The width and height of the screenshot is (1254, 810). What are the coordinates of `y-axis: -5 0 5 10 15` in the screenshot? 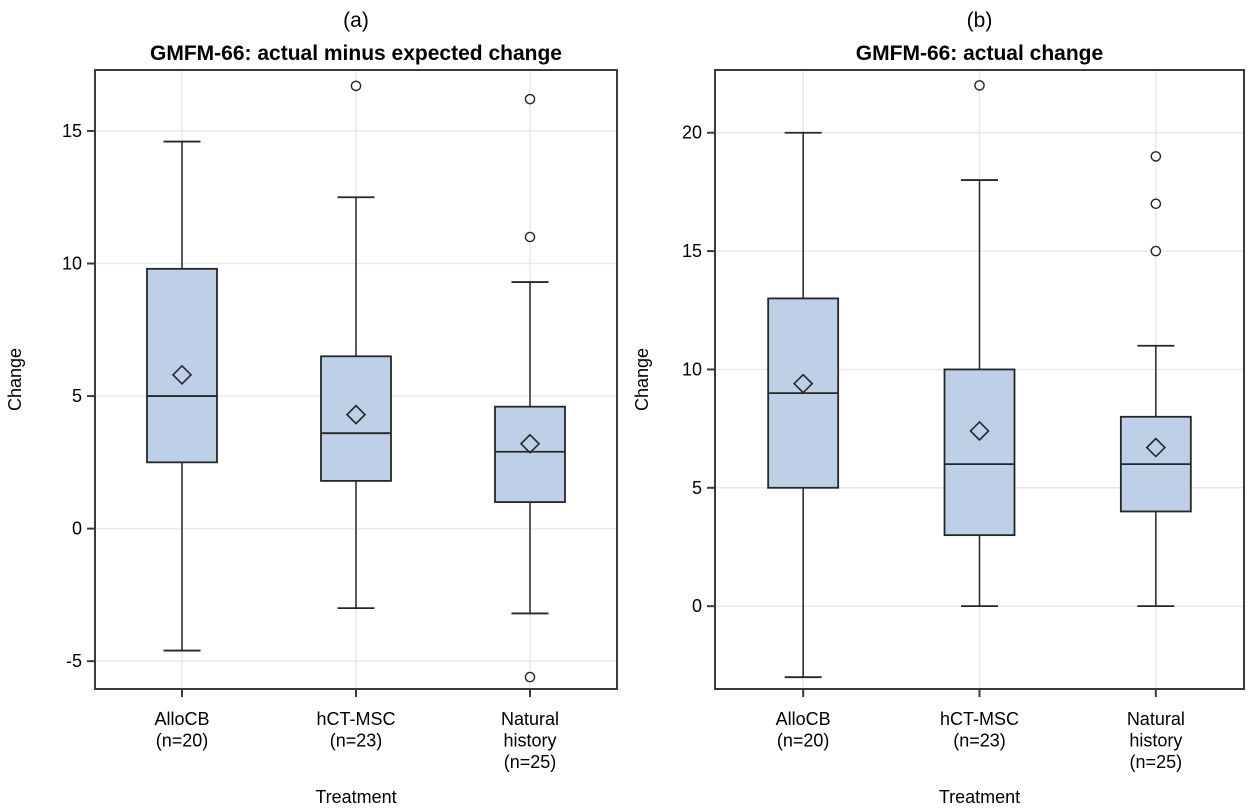 It's located at (78, 396).